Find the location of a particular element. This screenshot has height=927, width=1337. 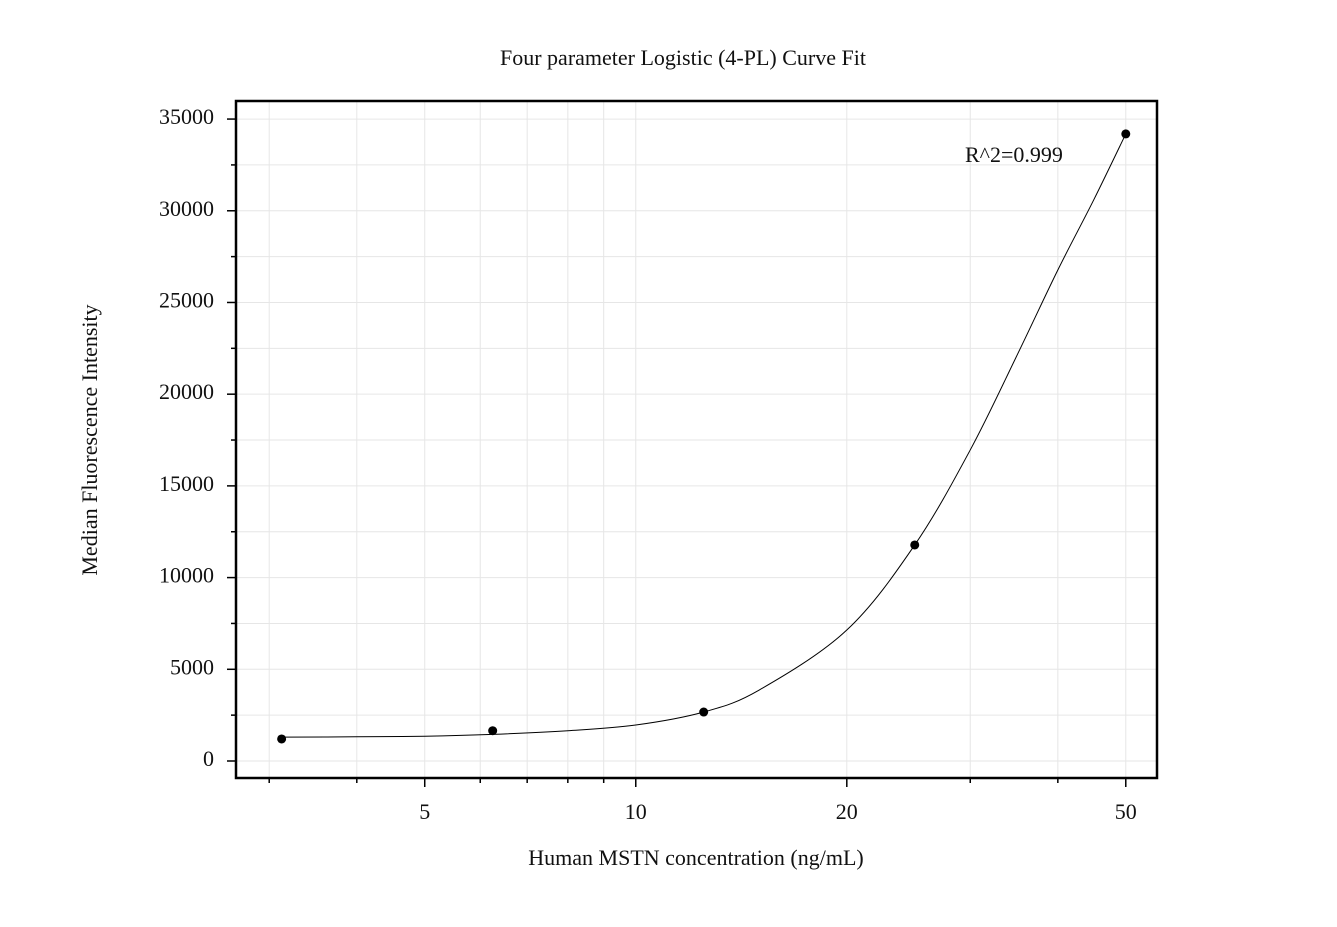

y-tick-label: 10000 is located at coordinates (186, 575).